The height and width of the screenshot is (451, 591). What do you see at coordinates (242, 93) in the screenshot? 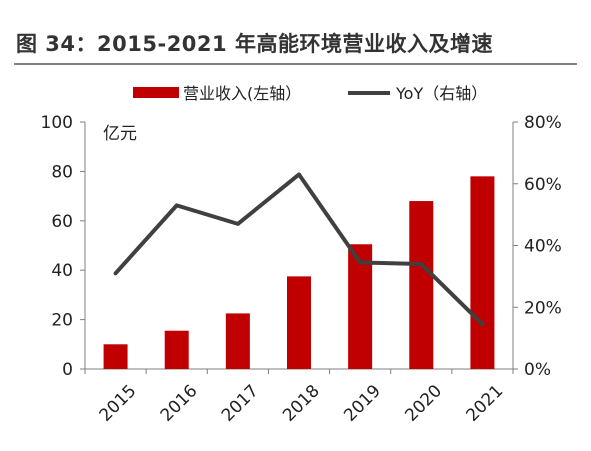
I see `legend-label-bars: 营业收入(左轴）` at bounding box center [242, 93].